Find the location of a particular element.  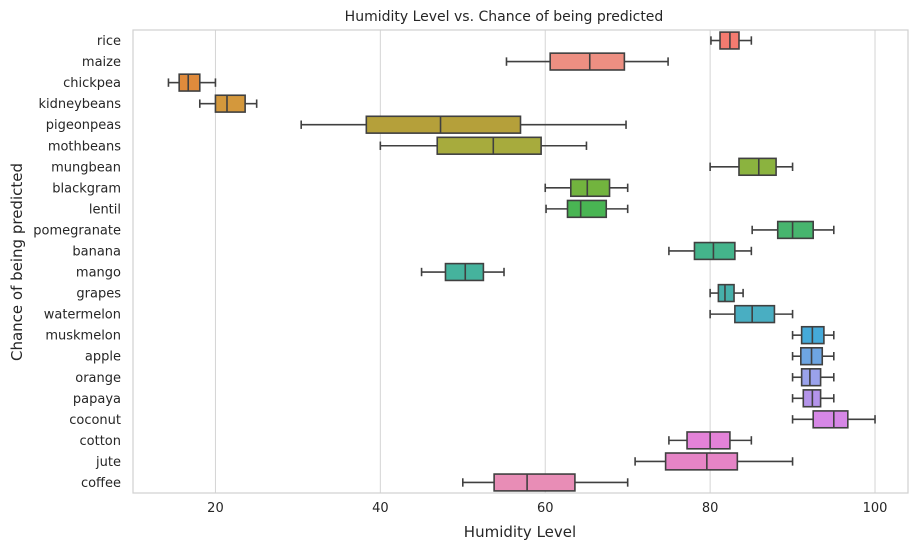

x-axis-ticks: 20 40 60 80 100 is located at coordinates (547, 508).